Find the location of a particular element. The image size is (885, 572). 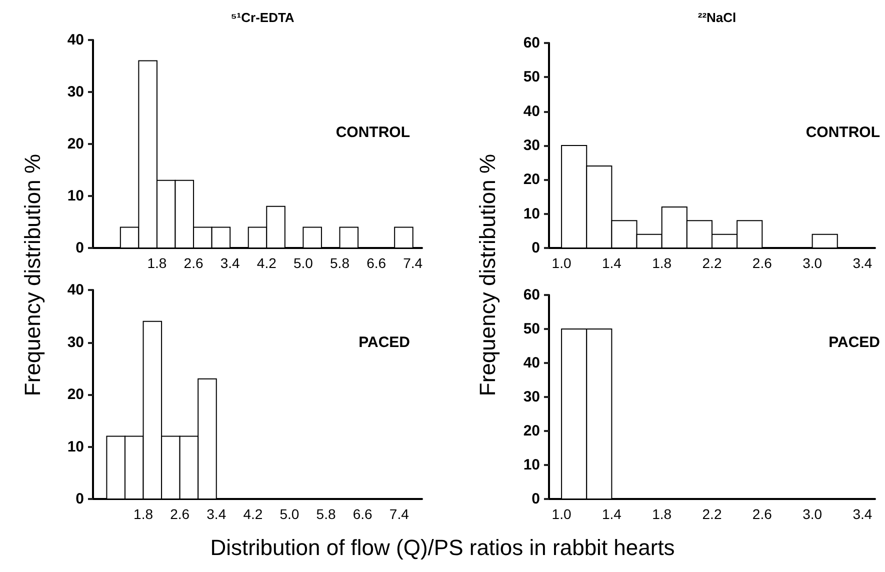

chart-title: ²²NaCl is located at coordinates (717, 17).